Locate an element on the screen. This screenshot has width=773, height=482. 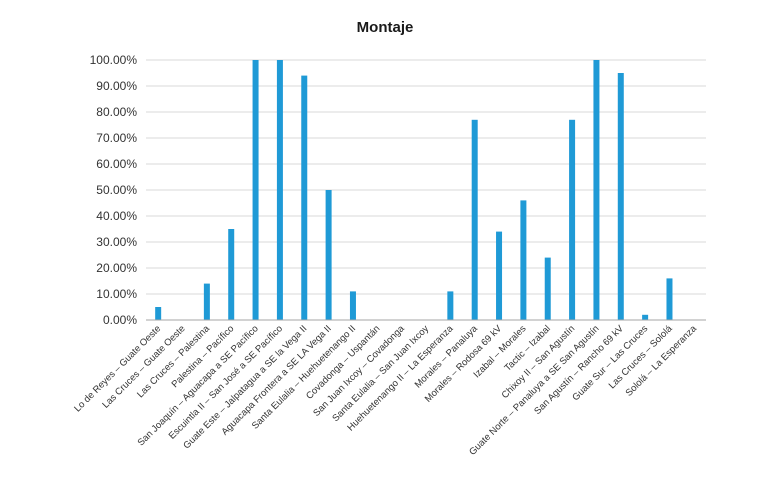
y-tick-label: 50.00% is located at coordinates (116, 190).